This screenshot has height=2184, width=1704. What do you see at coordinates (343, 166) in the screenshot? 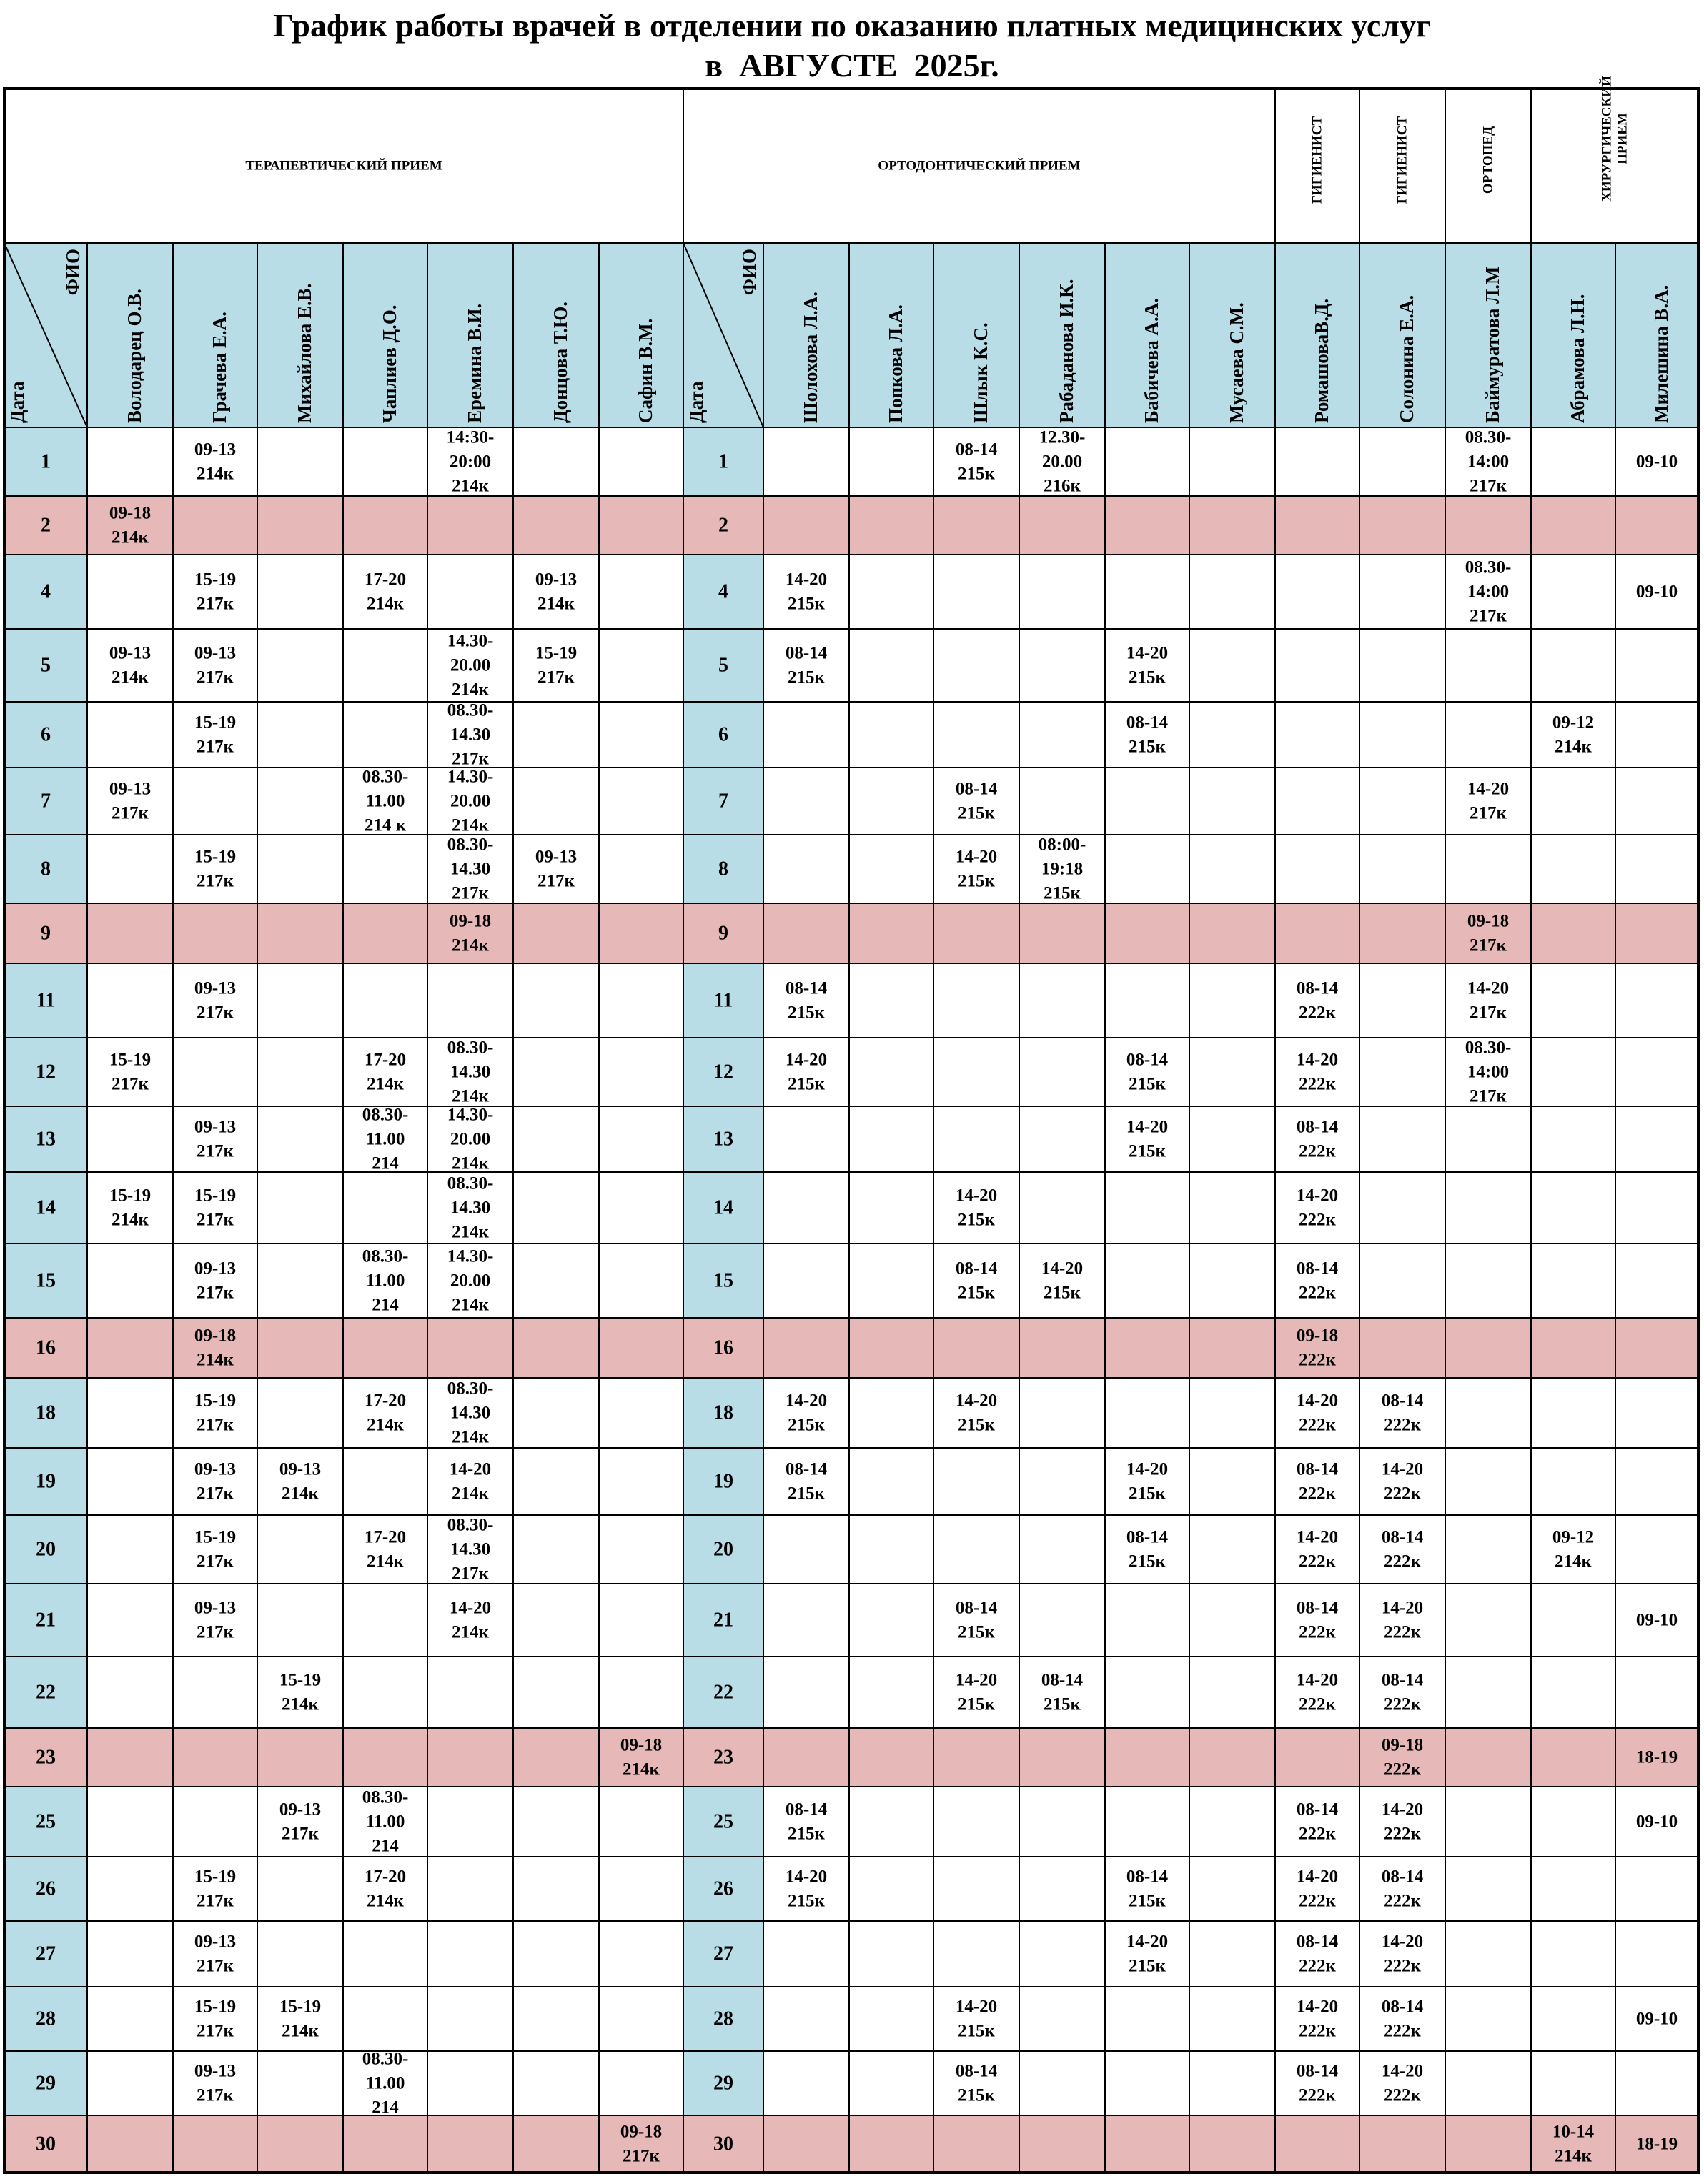
I see `group-header: ТЕРАПЕВТИЧЕСКИЙ ПРИЕМ` at bounding box center [343, 166].